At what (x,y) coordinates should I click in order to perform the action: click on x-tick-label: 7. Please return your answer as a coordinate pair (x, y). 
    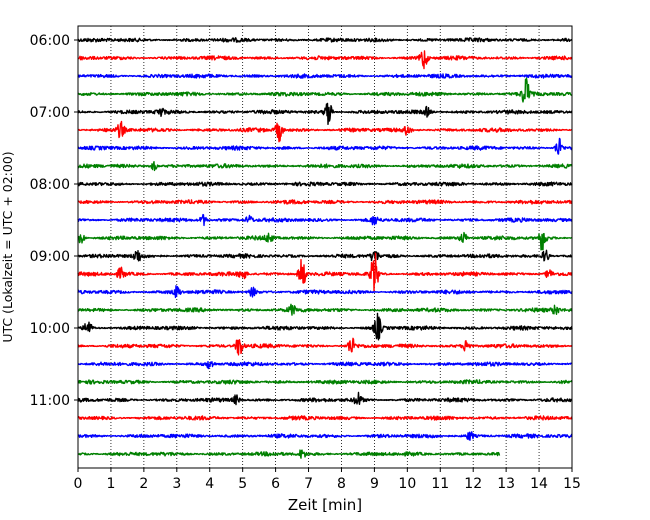
    Looking at the image, I should click on (308, 484).